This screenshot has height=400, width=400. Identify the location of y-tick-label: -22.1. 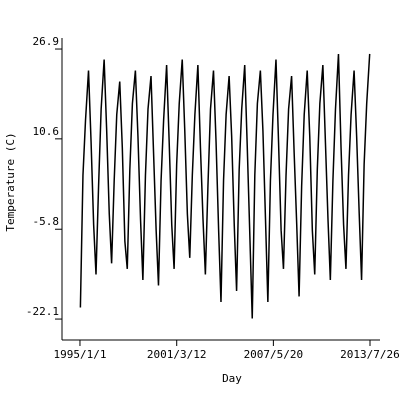
(42, 311).